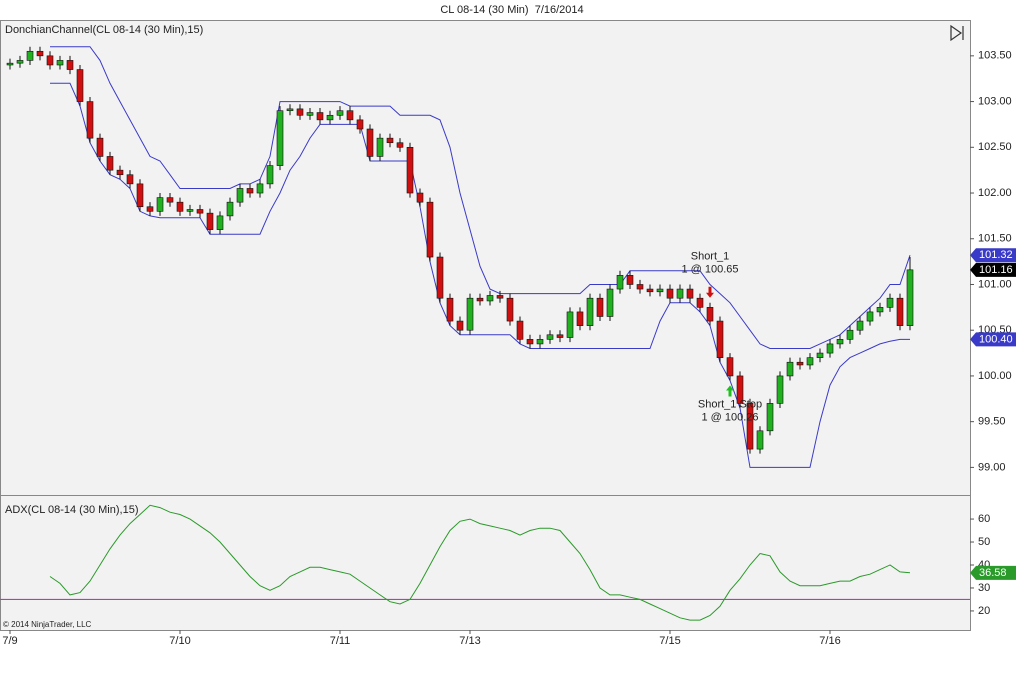 The width and height of the screenshot is (1024, 675). I want to click on last-value-label: 101.16, so click(996, 270).